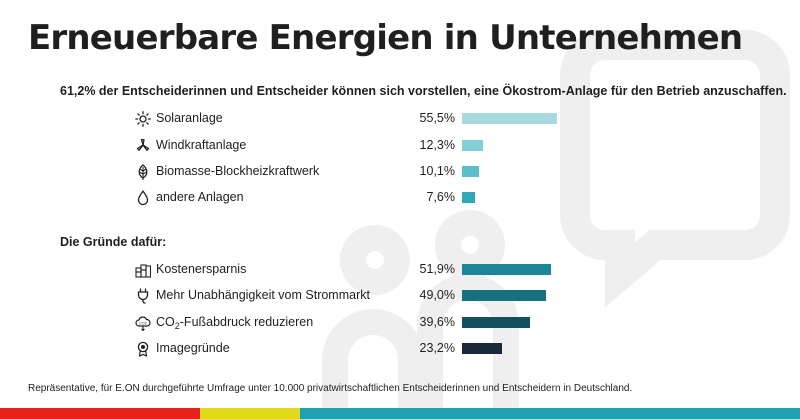 The height and width of the screenshot is (419, 800). I want to click on bar-value-label: 39,6%, so click(437, 322).